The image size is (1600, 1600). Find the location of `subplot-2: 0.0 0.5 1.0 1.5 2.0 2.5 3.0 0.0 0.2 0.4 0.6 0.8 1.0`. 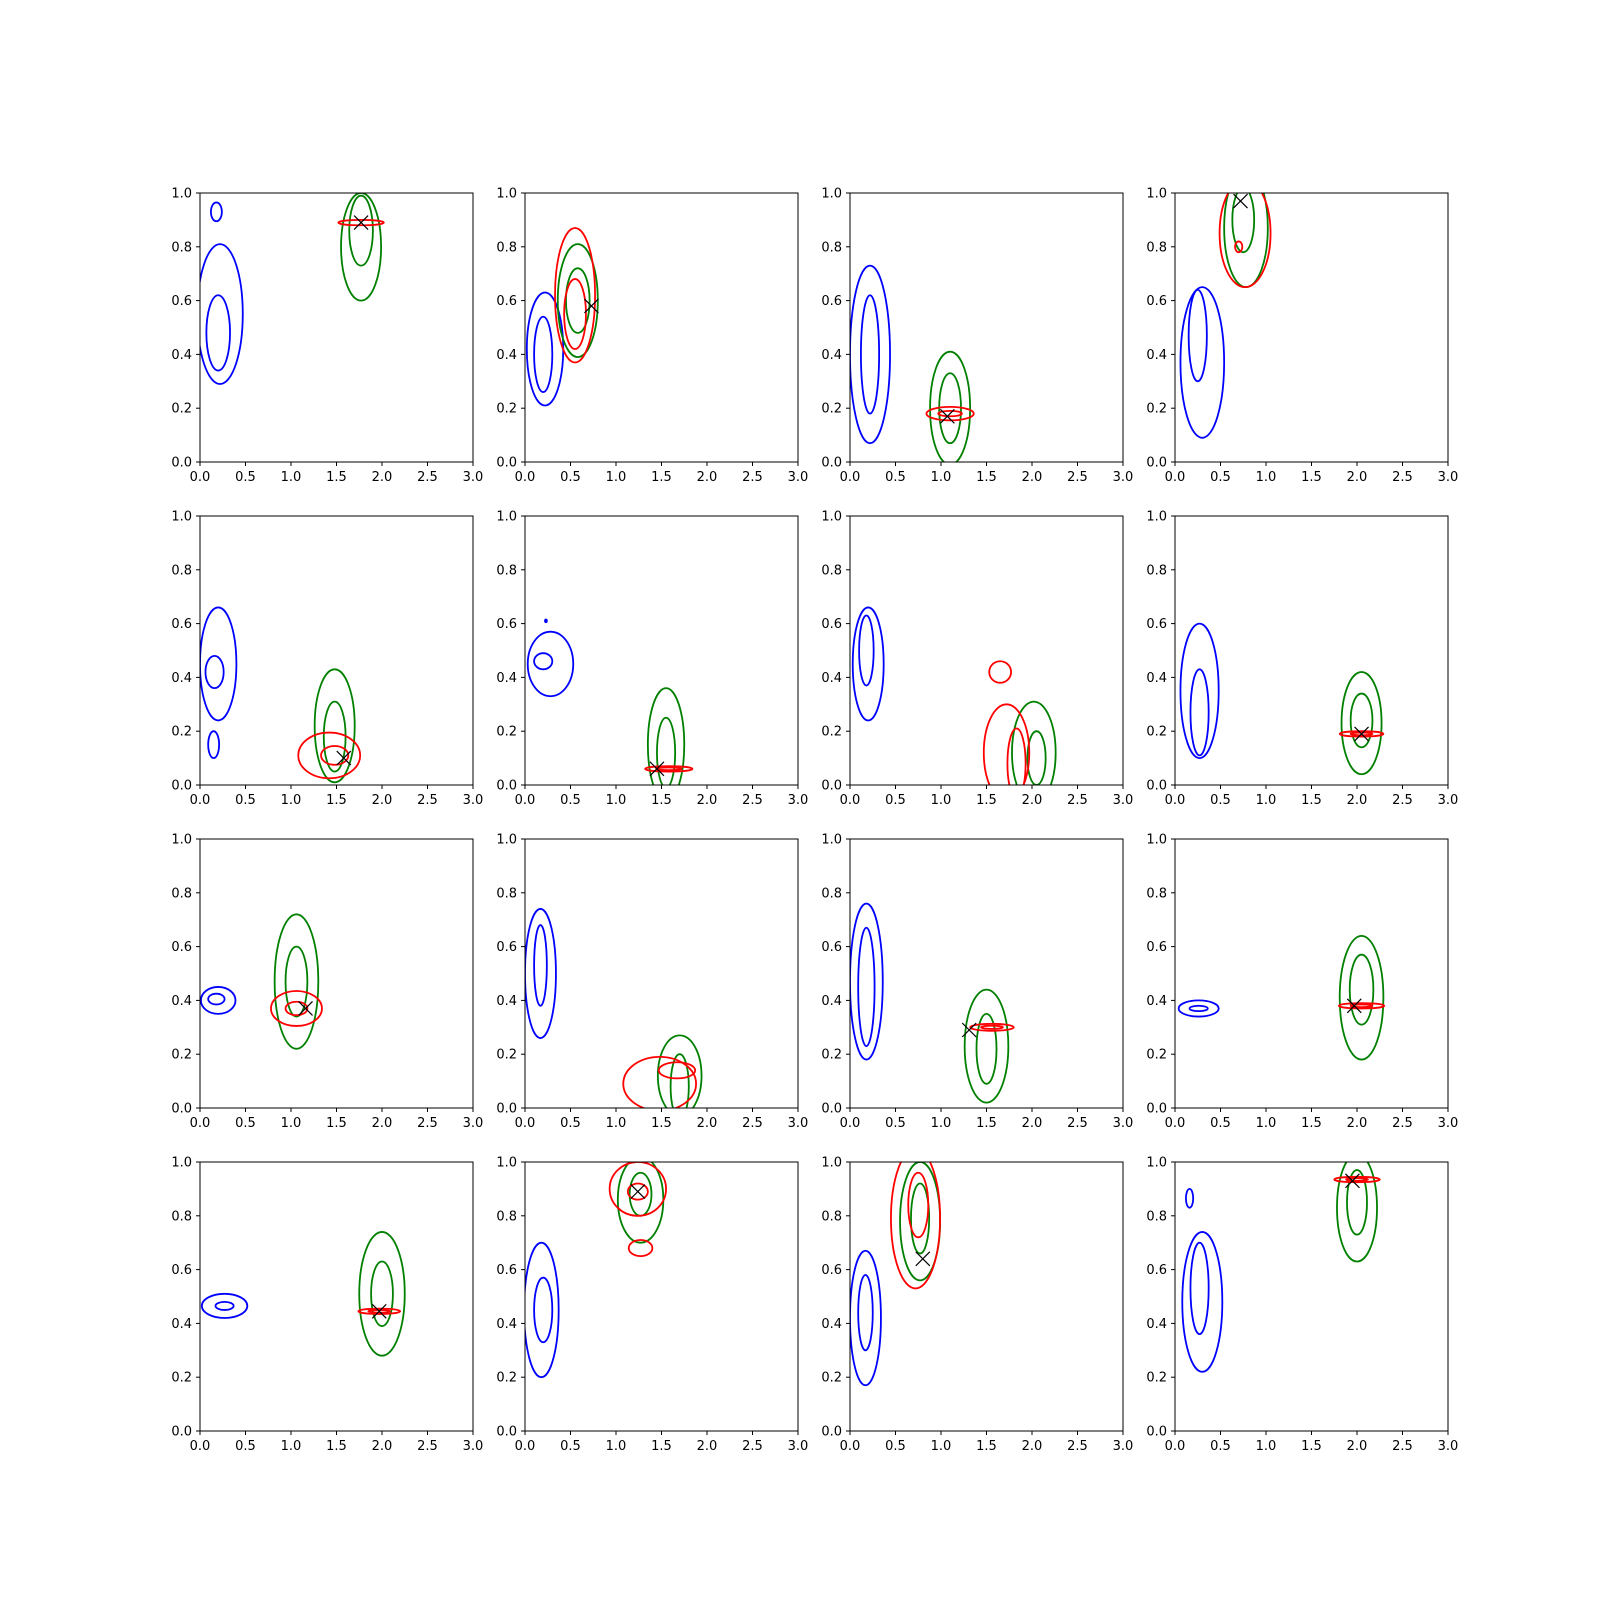

subplot-2: 0.0 0.5 1.0 1.5 2.0 2.5 3.0 0.0 0.2 0.4 0.6 0.8 1.0 is located at coordinates (652, 336).